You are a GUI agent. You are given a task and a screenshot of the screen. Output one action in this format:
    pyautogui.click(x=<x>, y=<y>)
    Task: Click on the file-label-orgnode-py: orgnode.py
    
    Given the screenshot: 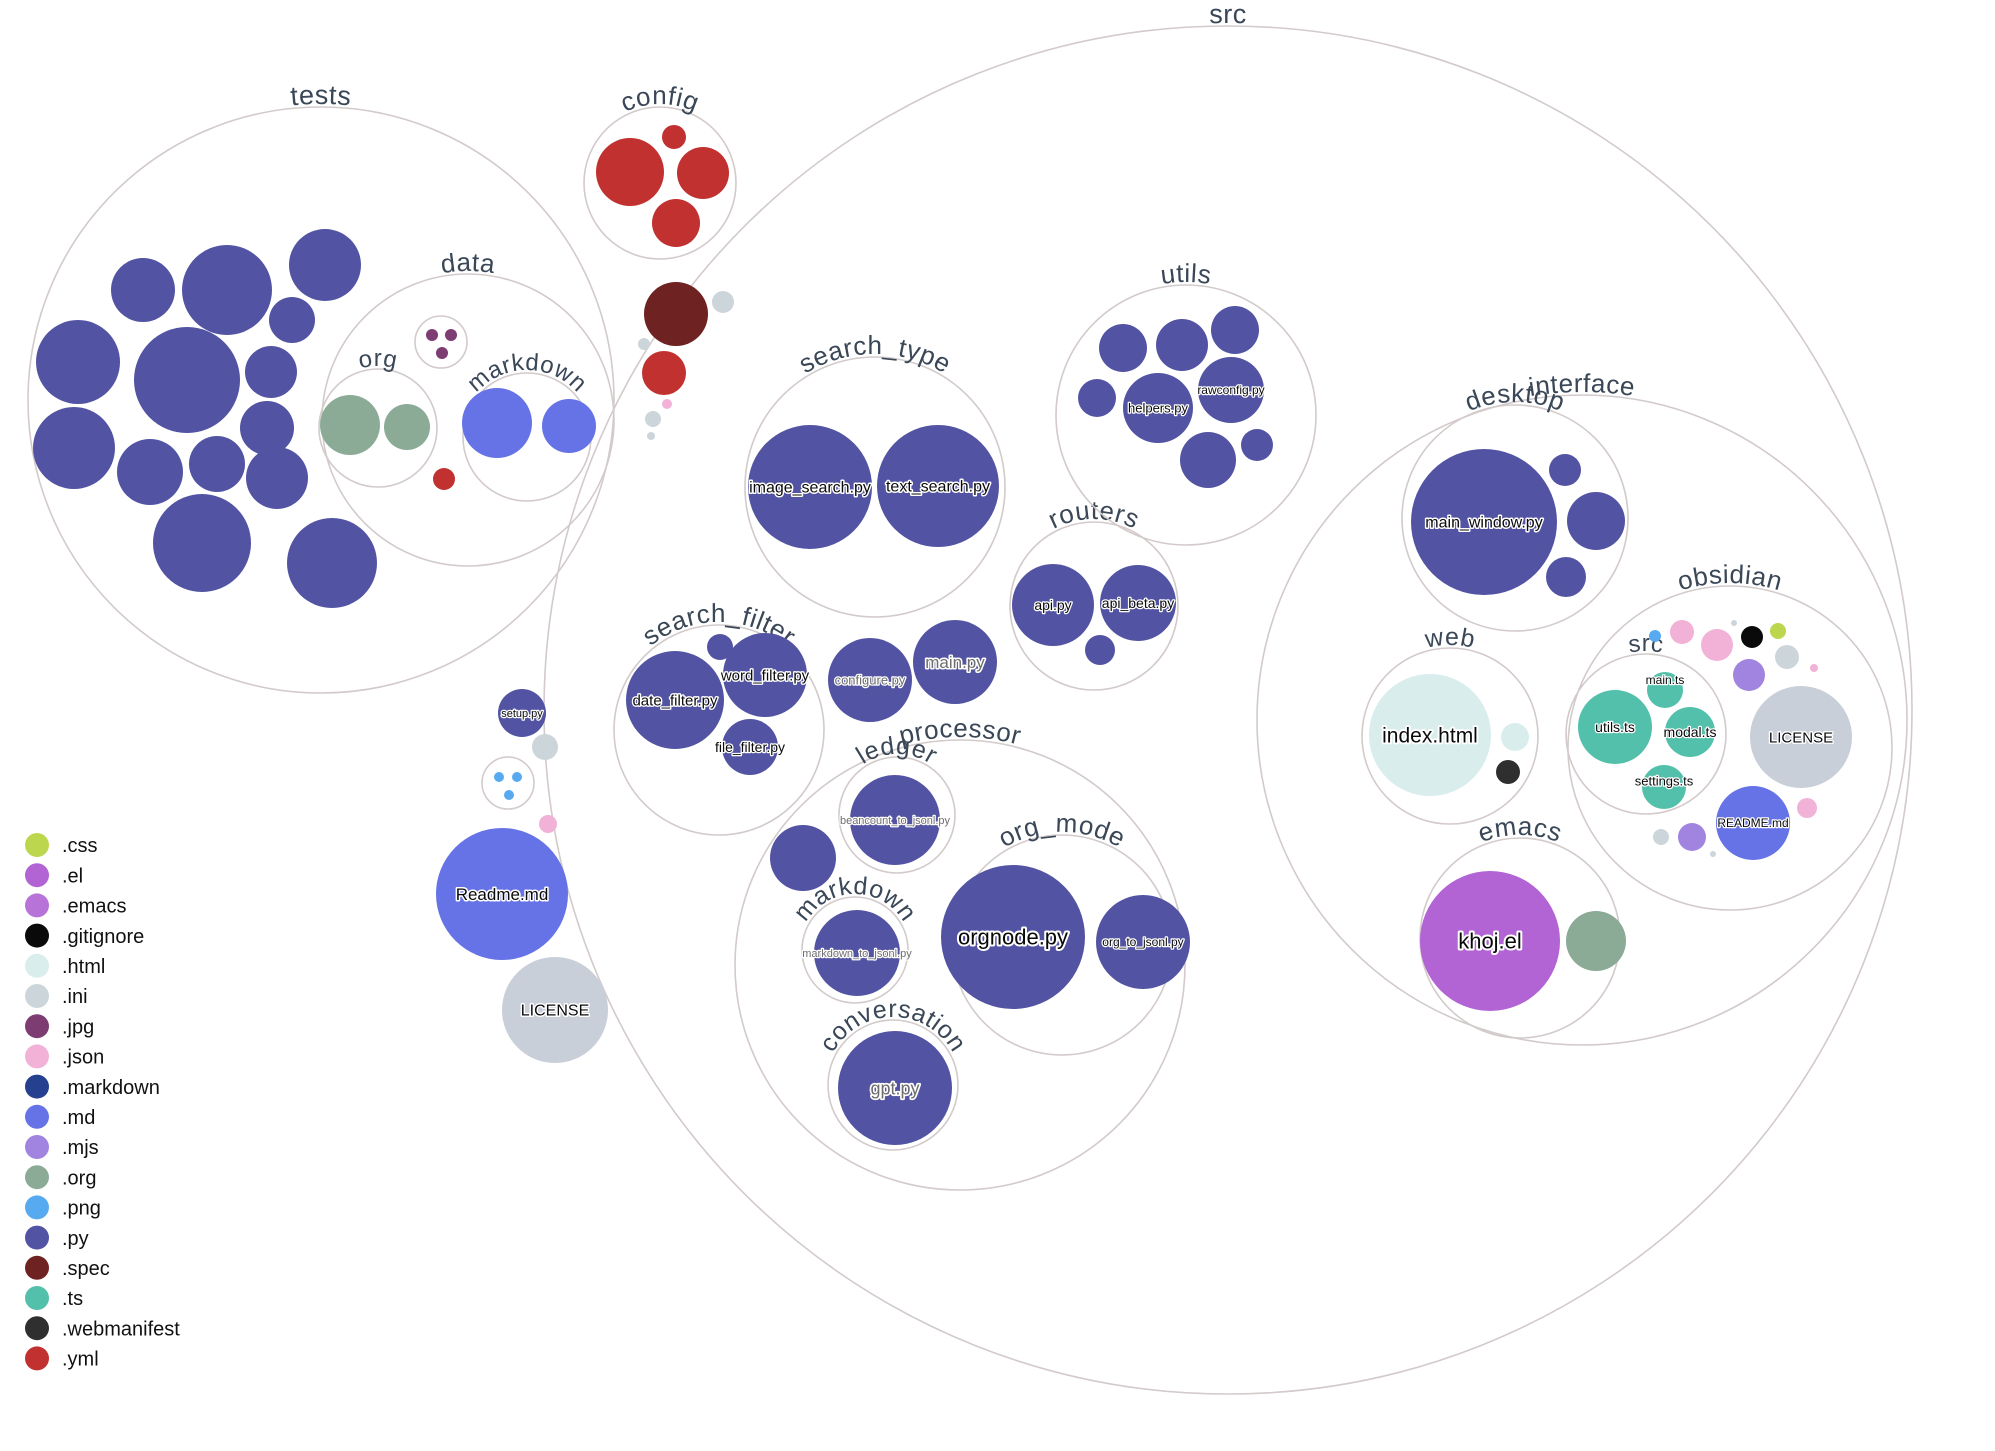 What is the action you would take?
    pyautogui.click(x=1013, y=937)
    